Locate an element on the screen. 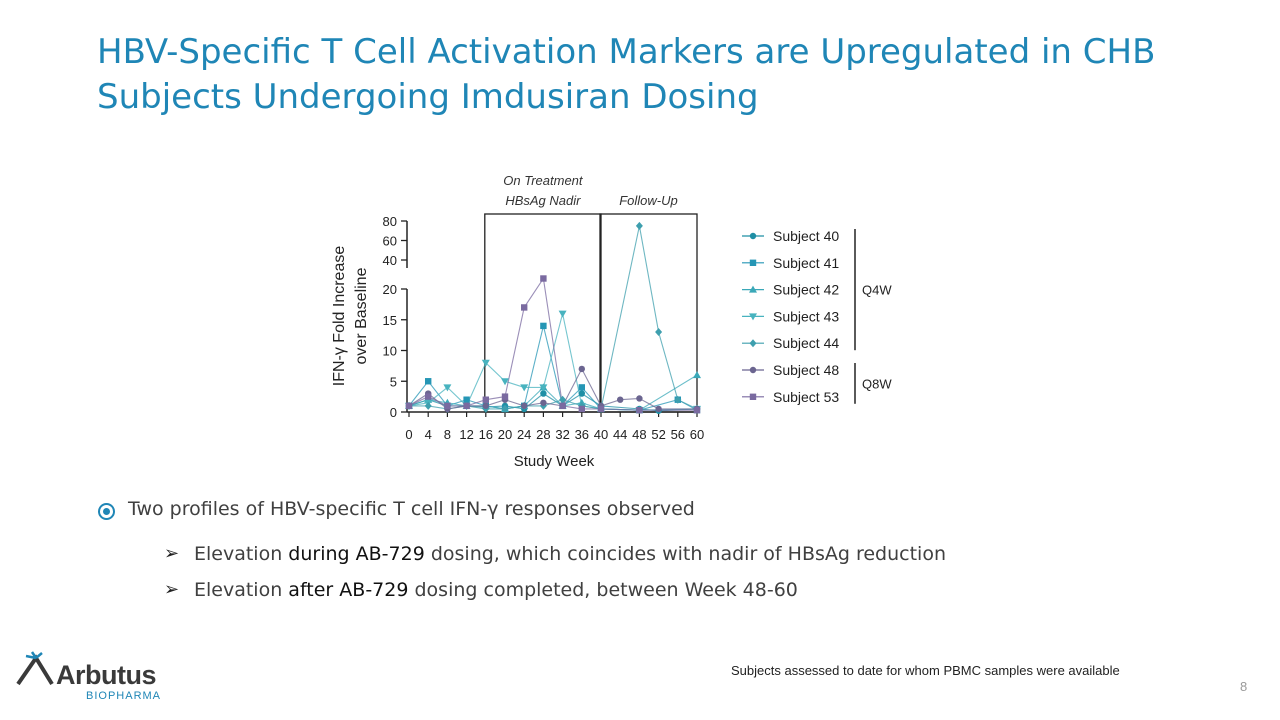  legend-label-0: Subject 40 is located at coordinates (806, 236).